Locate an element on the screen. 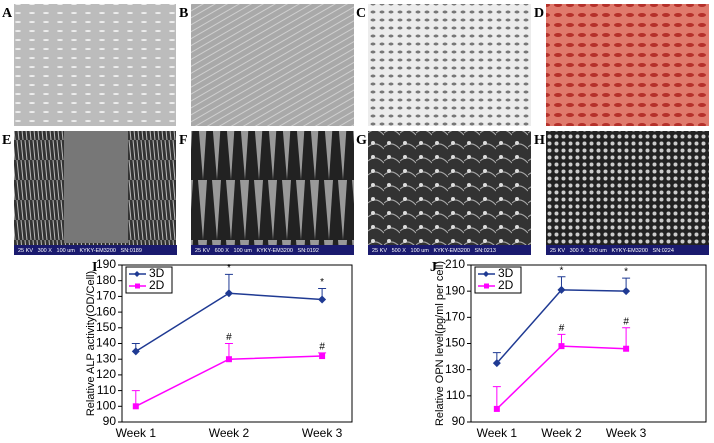  panel-label: A is located at coordinates (7, 13).